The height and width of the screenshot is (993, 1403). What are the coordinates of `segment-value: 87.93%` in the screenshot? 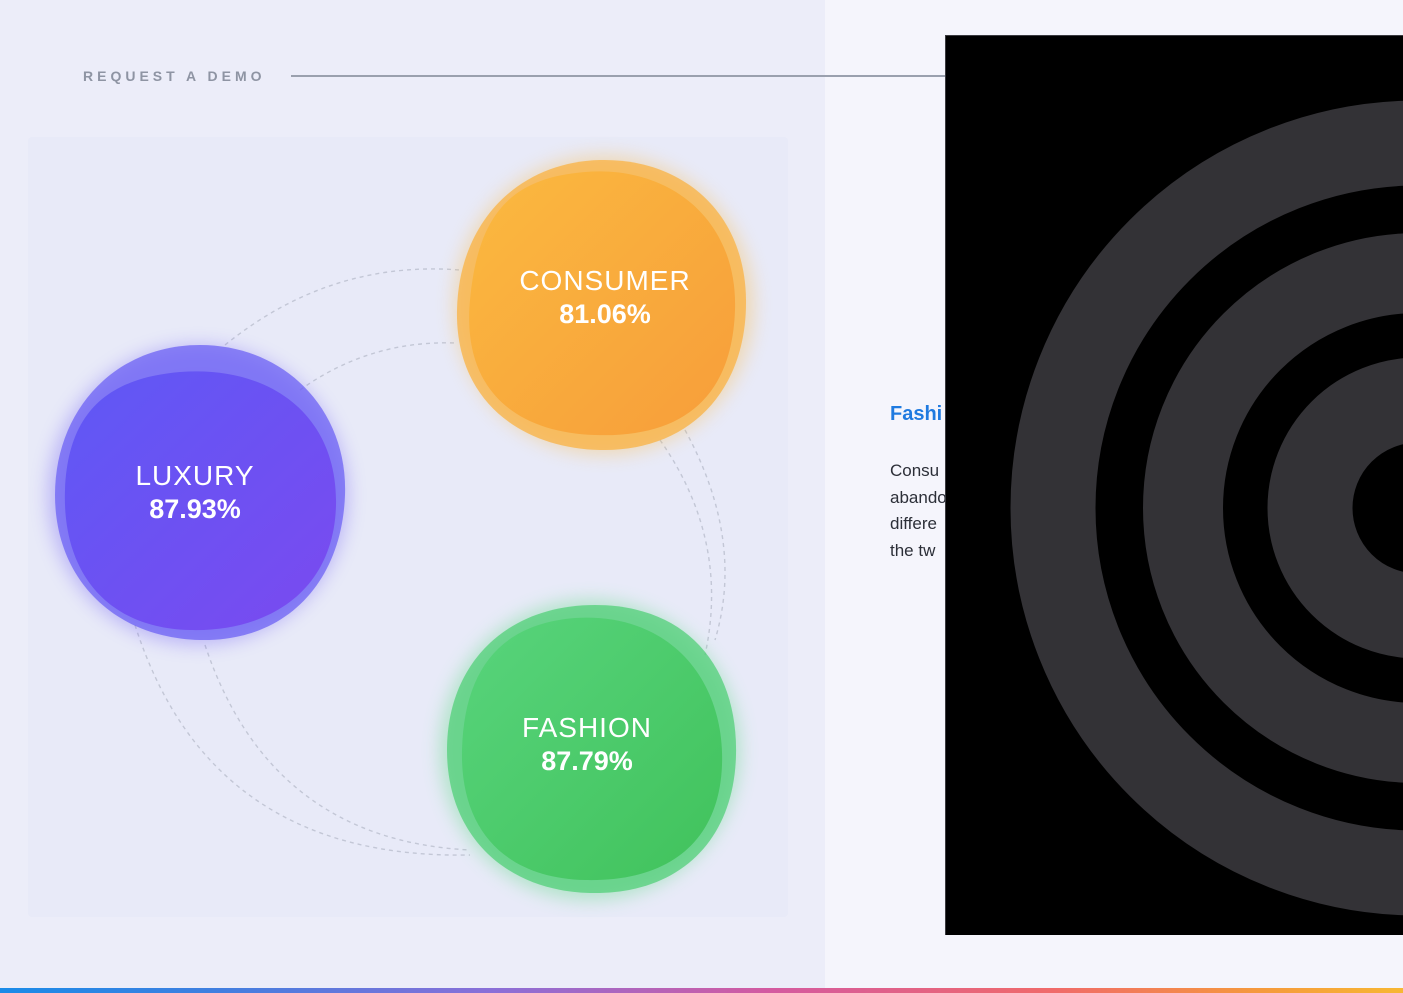 It's located at (195, 509).